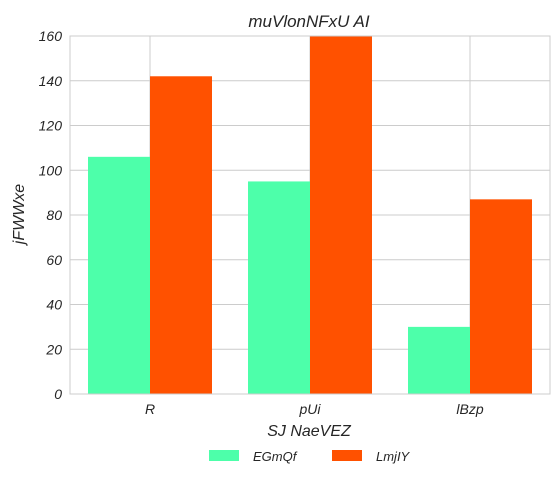 The image size is (560, 490). What do you see at coordinates (51, 170) in the screenshot?
I see `y-tick-label: 100` at bounding box center [51, 170].